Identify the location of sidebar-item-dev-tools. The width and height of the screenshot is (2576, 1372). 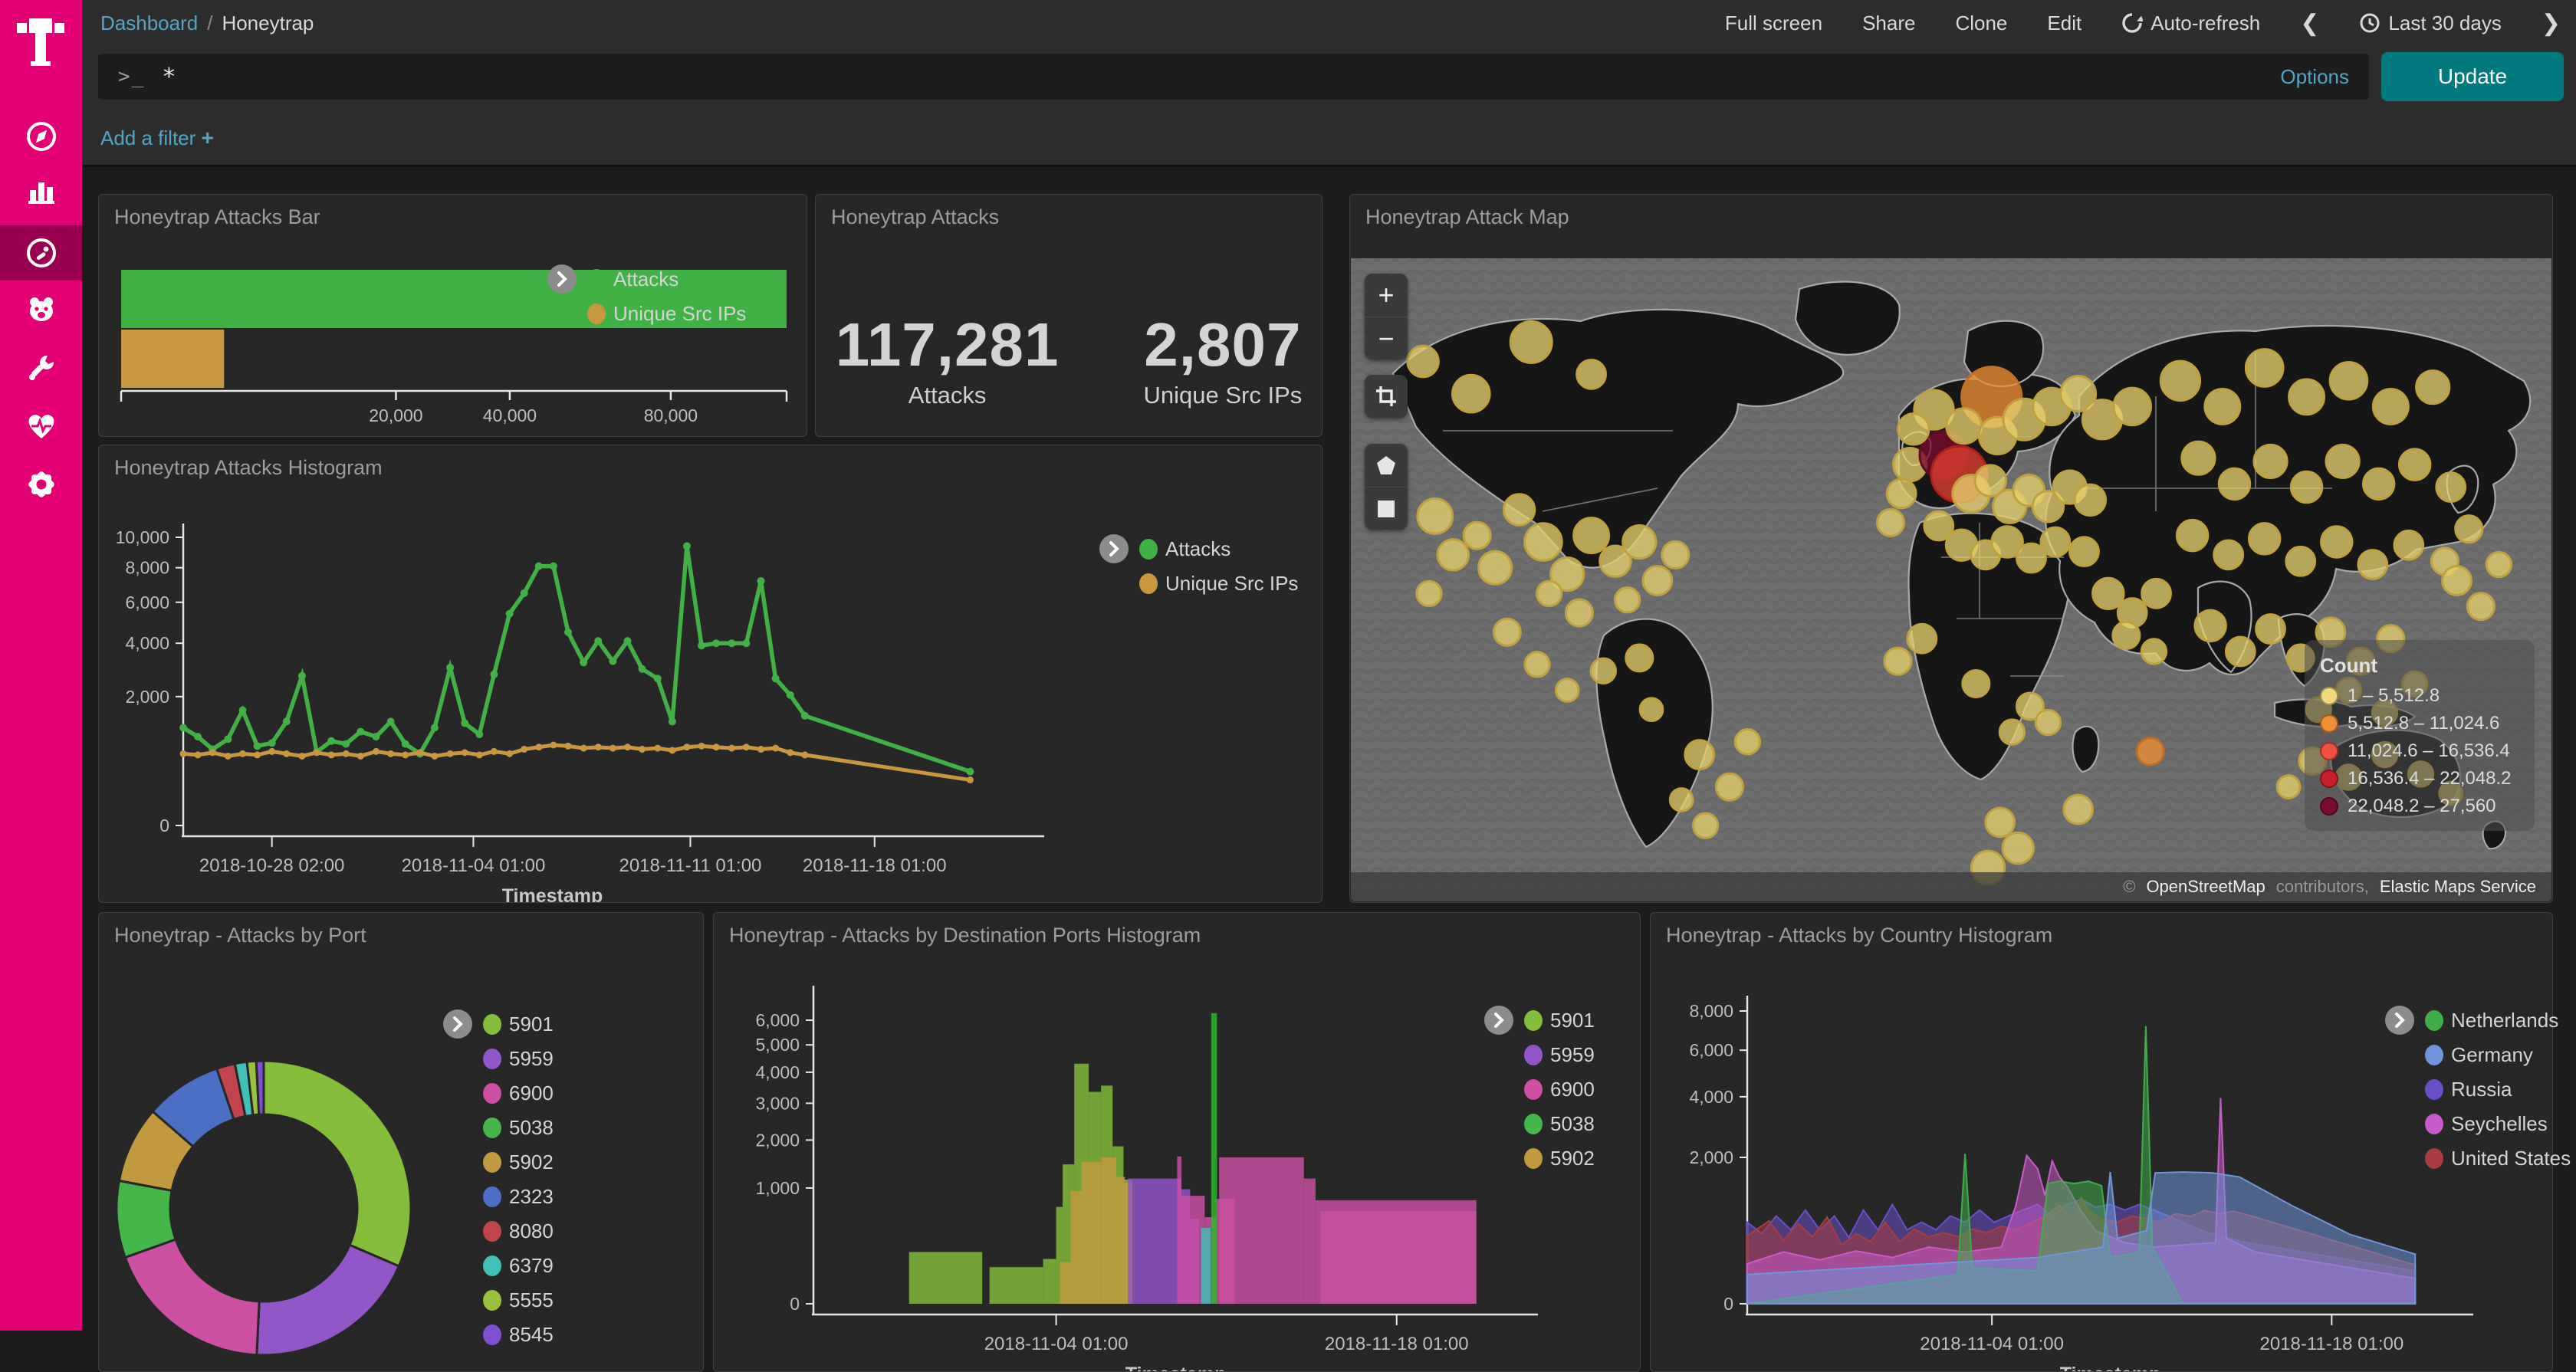
(41, 368).